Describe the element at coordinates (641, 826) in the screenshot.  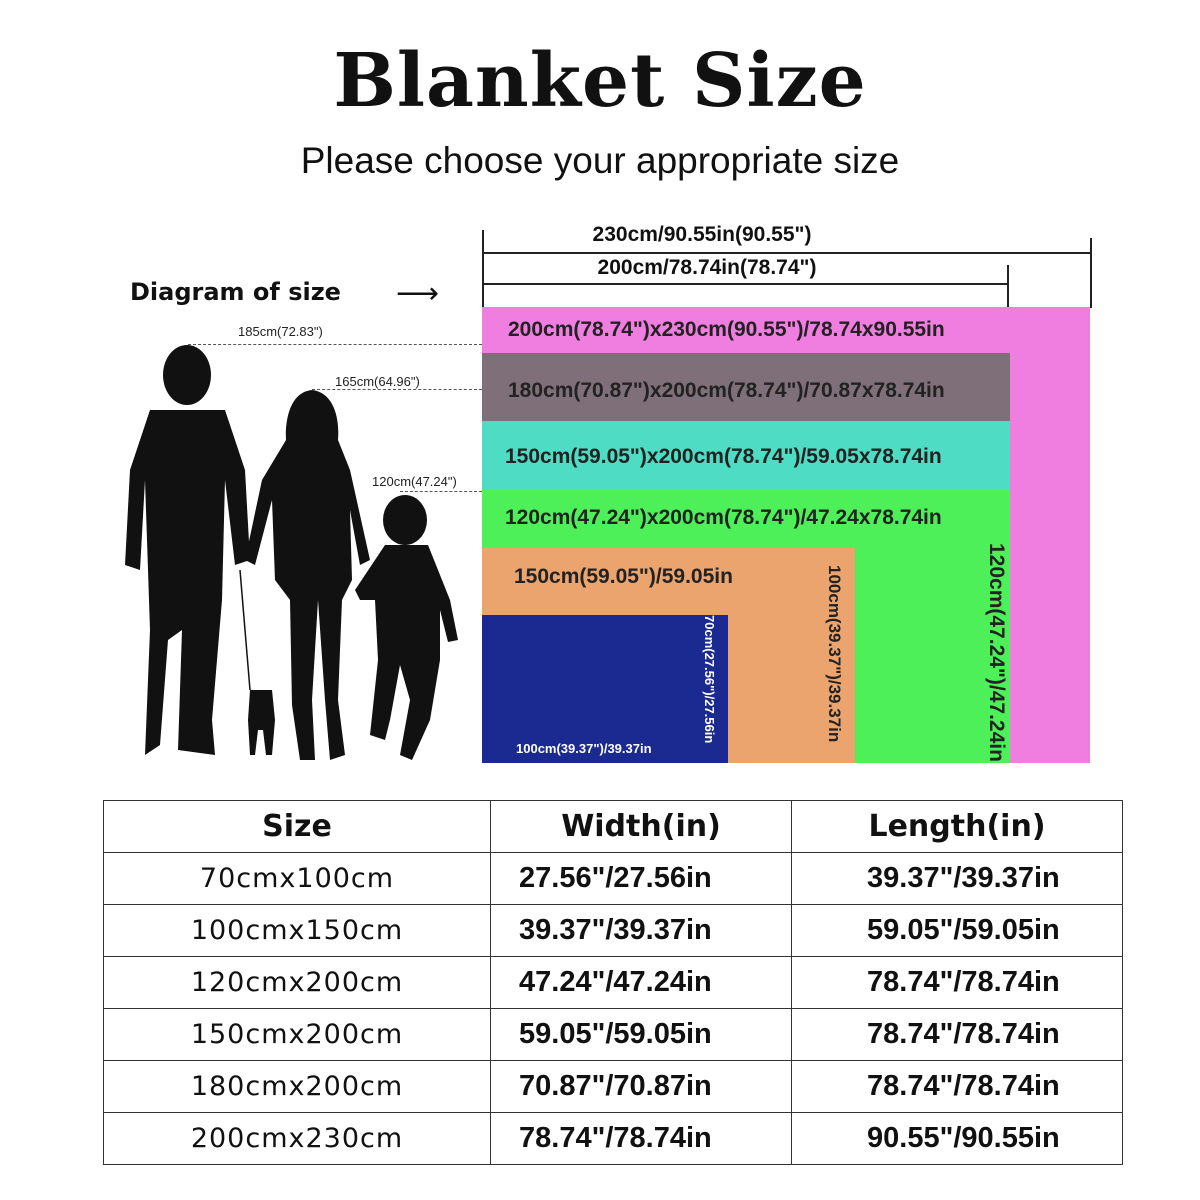
I see `header-width: Width(in)` at that location.